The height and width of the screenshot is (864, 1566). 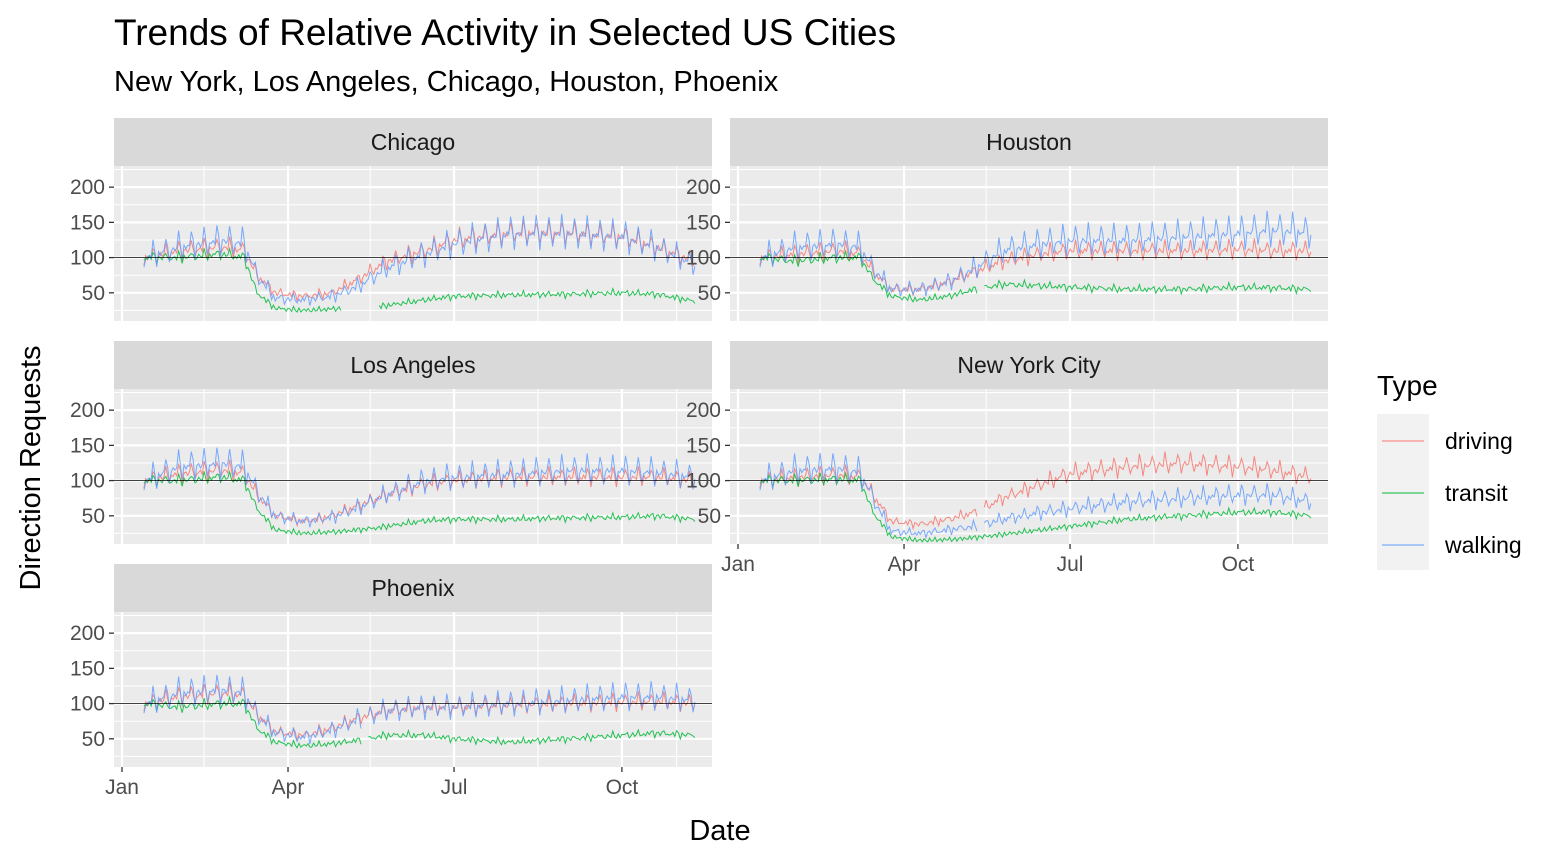 I want to click on facet-label: Houston, so click(x=1029, y=142).